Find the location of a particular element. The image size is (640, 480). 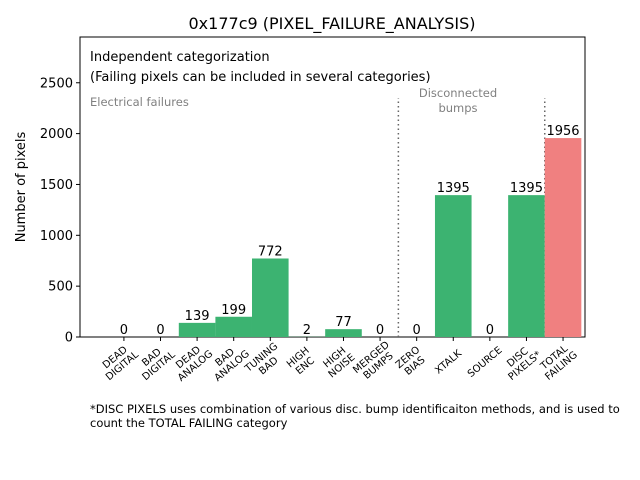

value-label: 772 is located at coordinates (270, 251).